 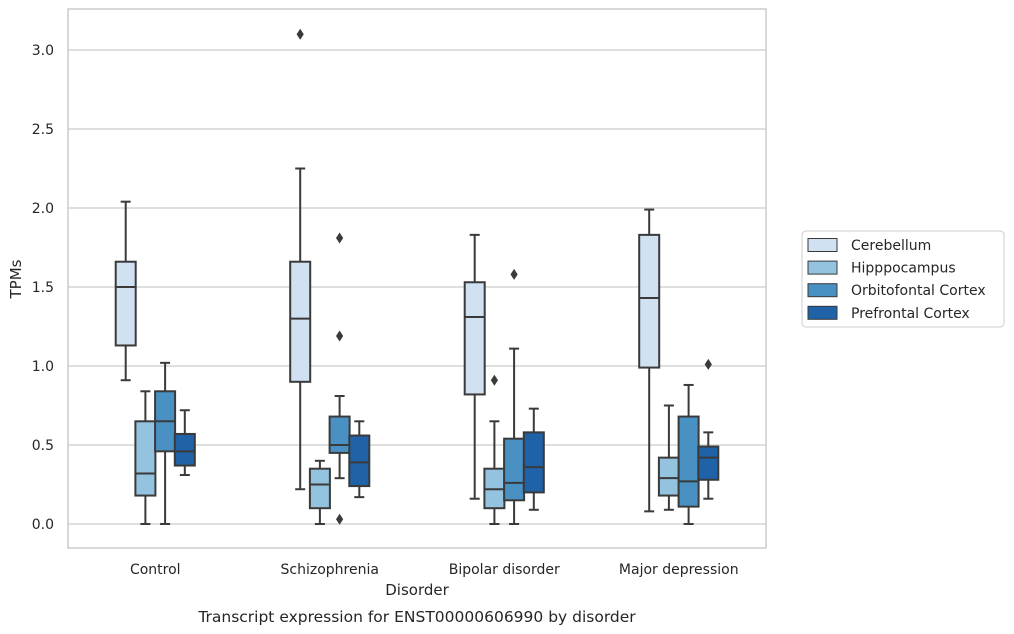 What do you see at coordinates (504, 570) in the screenshot?
I see `x-tick-label: Bipolar disorder` at bounding box center [504, 570].